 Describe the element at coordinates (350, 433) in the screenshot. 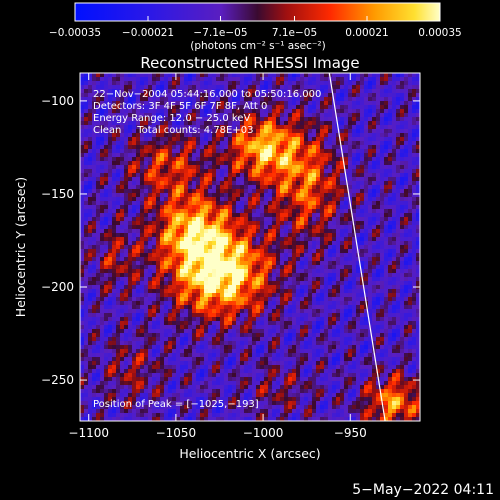

I see `x-tick-label: −950` at that location.